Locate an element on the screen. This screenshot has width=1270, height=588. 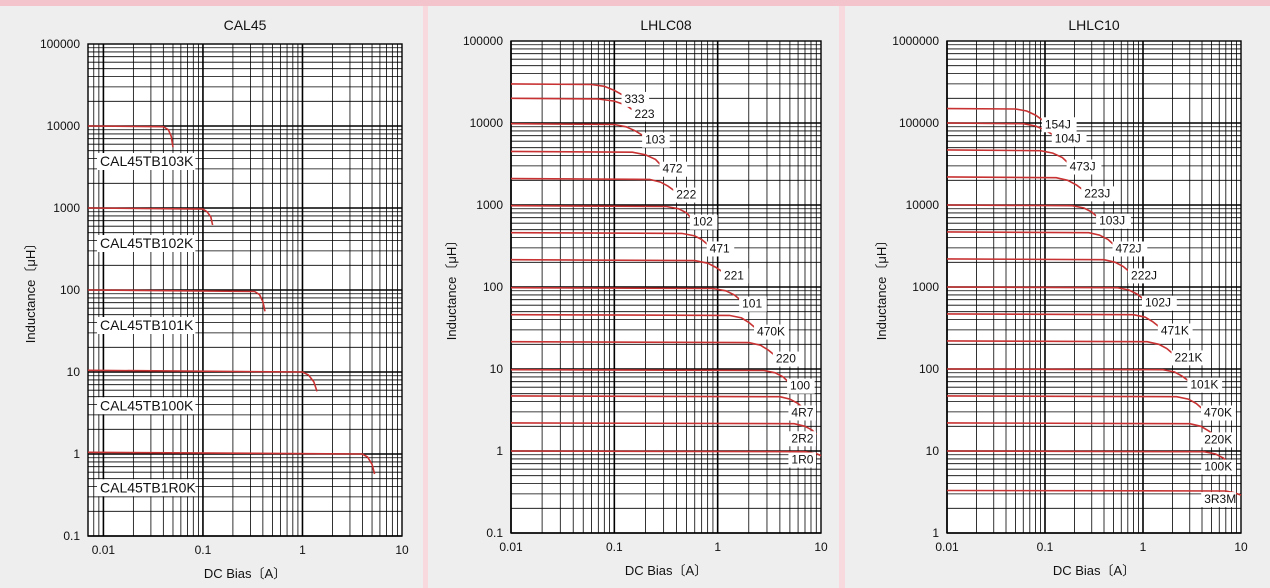
series-label-104j: 104J is located at coordinates (1068, 139).